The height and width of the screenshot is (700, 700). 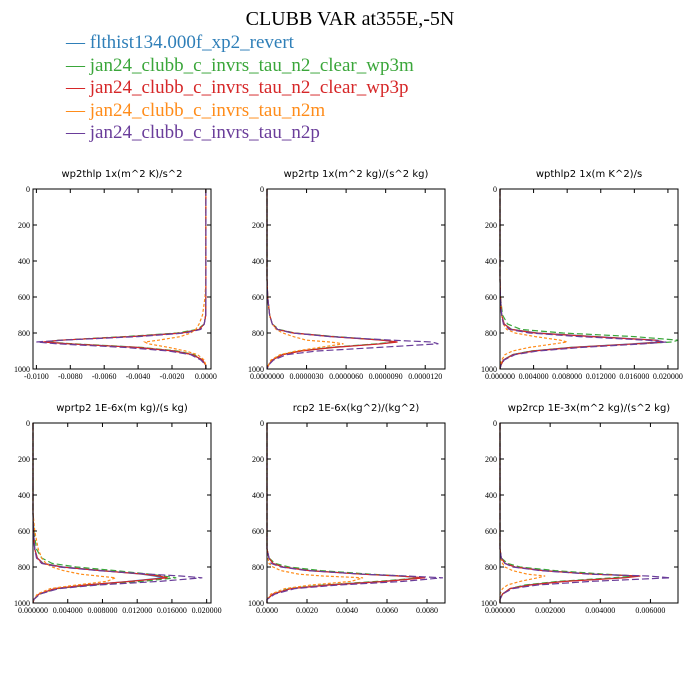 I want to click on x-tick-label: -0.0060, so click(x=104, y=376).